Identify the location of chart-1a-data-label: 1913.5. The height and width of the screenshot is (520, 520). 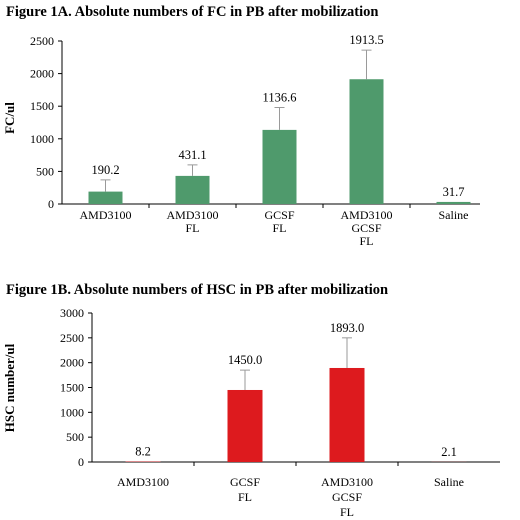
(366, 40).